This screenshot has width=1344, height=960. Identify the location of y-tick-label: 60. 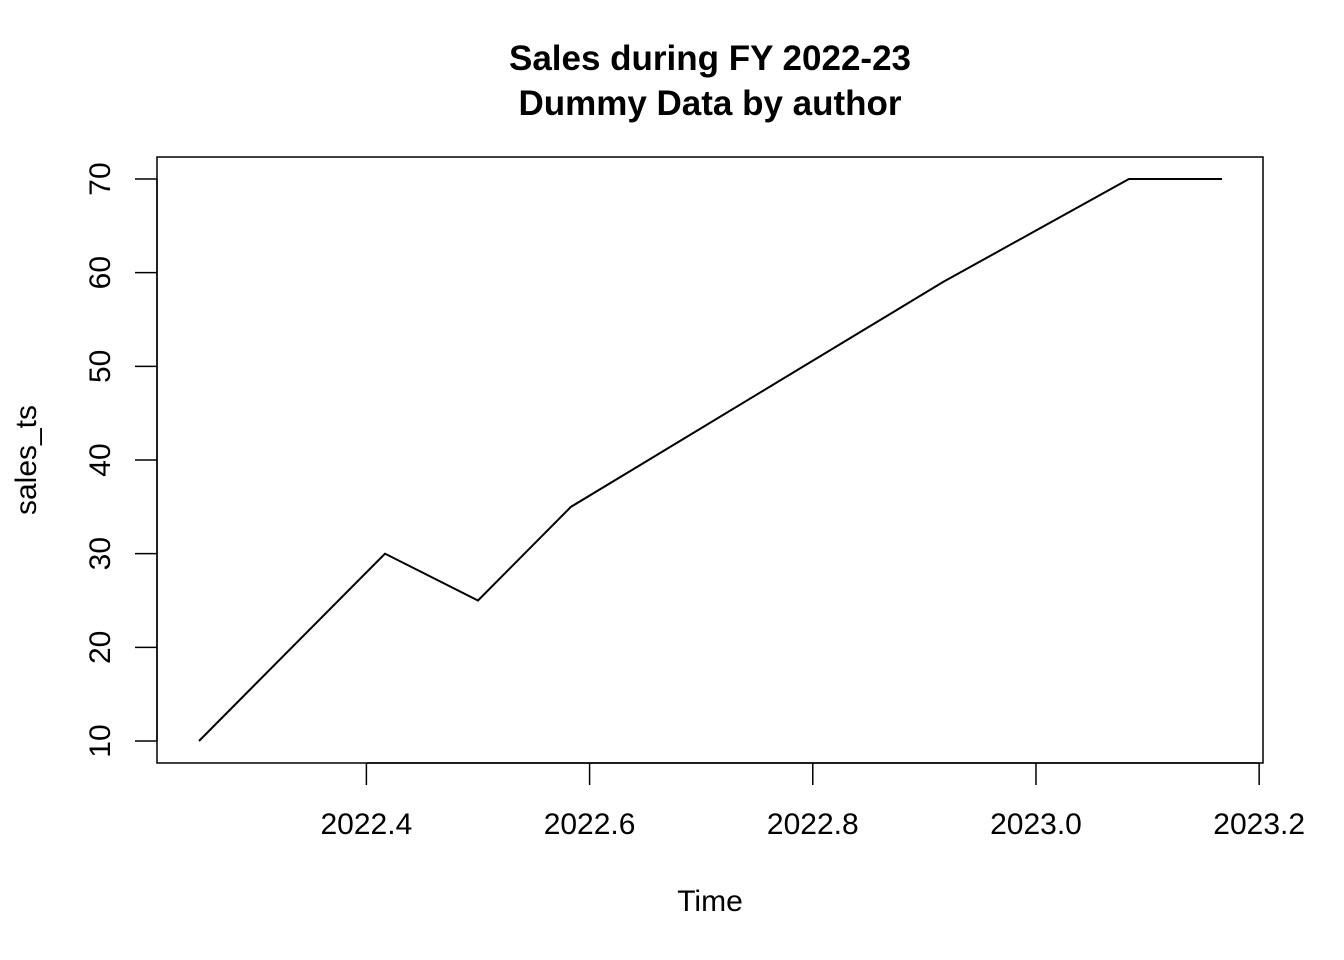
(100, 272).